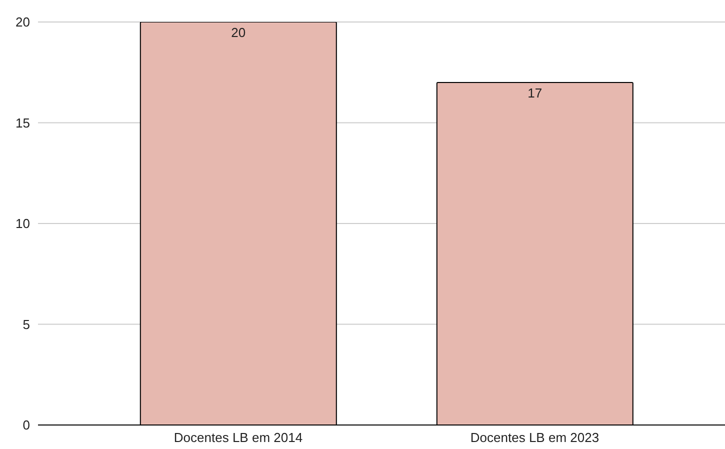 The width and height of the screenshot is (725, 449). I want to click on y-tick-label: 10, so click(23, 224).